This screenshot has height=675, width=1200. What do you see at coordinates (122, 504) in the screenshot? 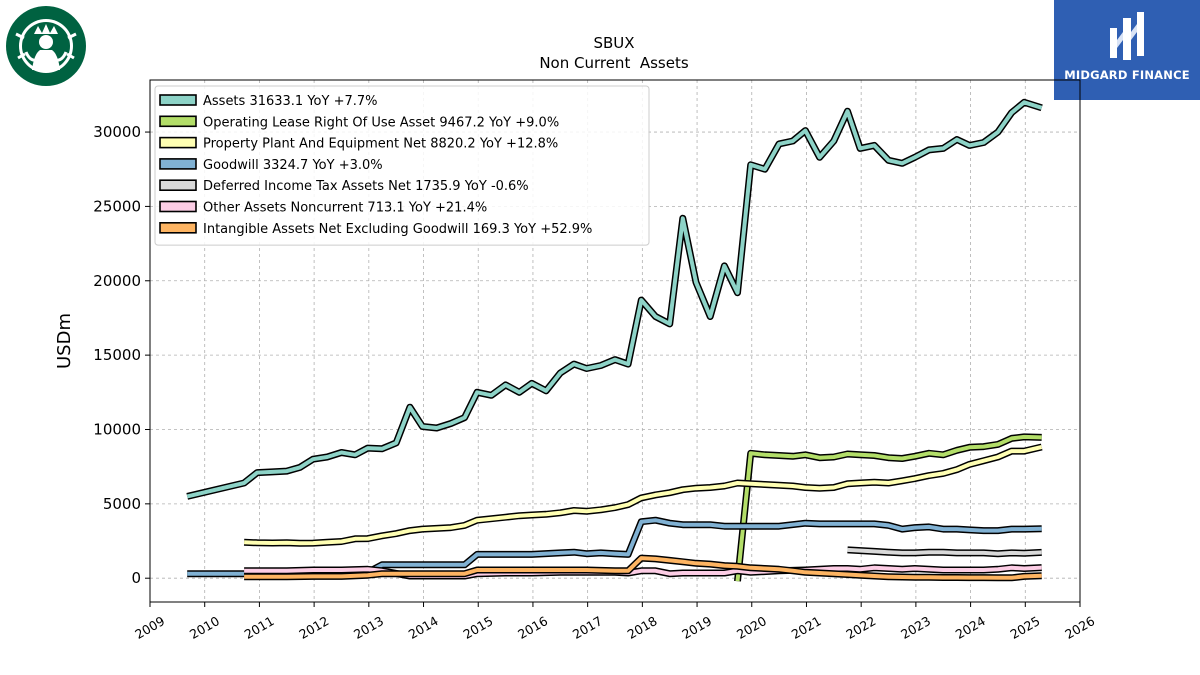
I see `y-tick-label: 5000` at bounding box center [122, 504].